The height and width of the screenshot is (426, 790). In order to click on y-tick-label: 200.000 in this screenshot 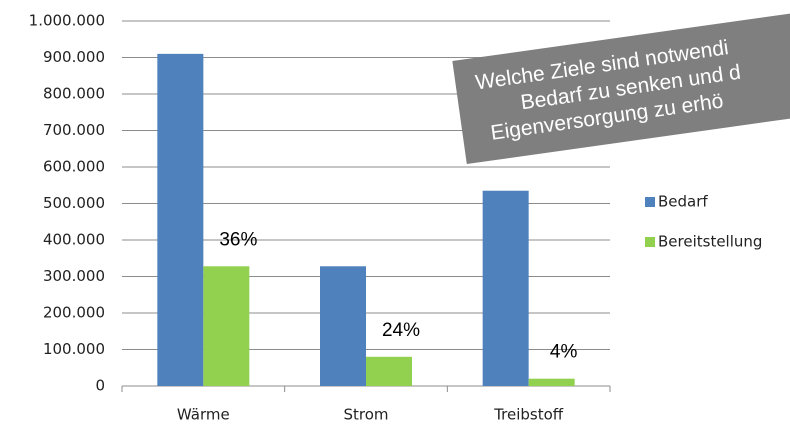, I will do `click(74, 313)`.